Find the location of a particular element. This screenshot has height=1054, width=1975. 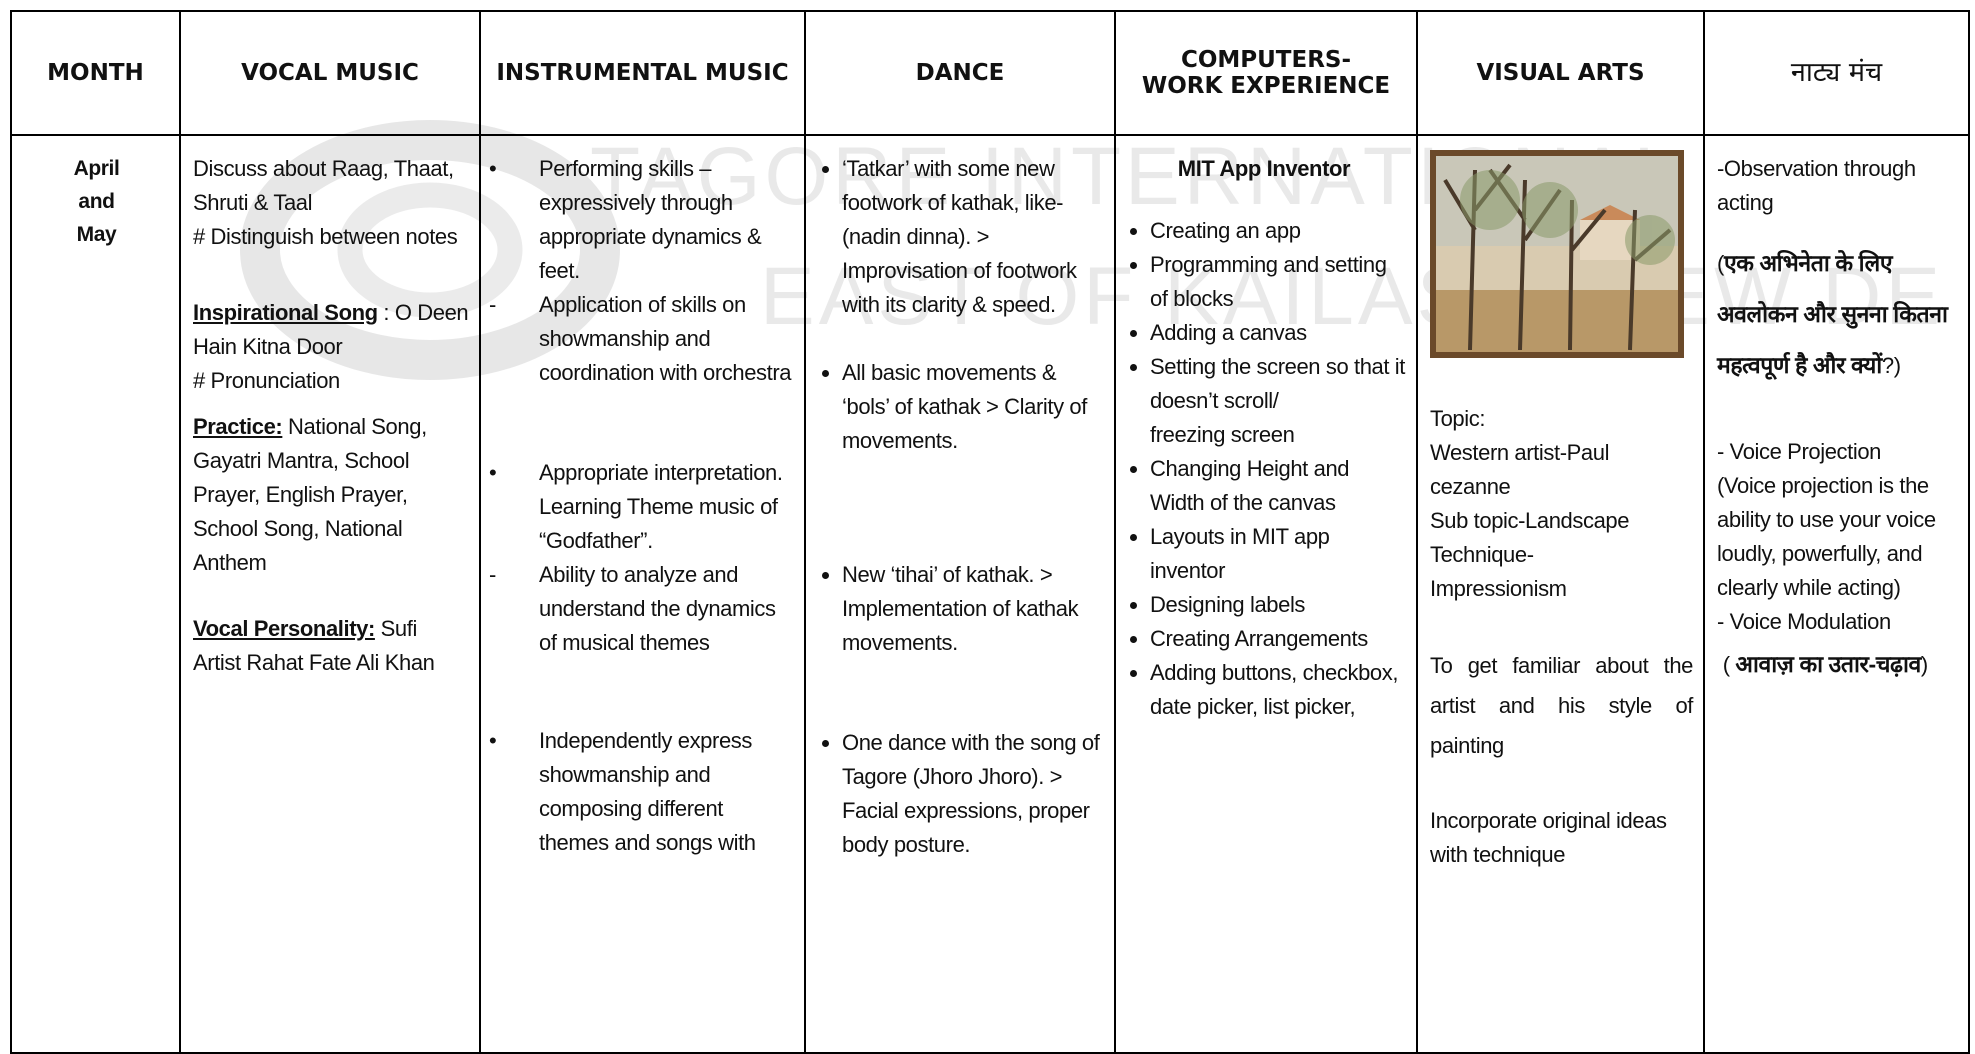

list-item: Programming and setting of blocks is located at coordinates (1278, 282).